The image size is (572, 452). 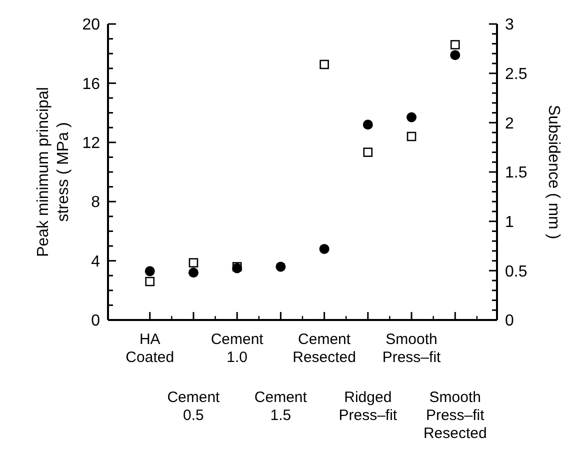 What do you see at coordinates (95, 321) in the screenshot?
I see `y-tick-label: 0` at bounding box center [95, 321].